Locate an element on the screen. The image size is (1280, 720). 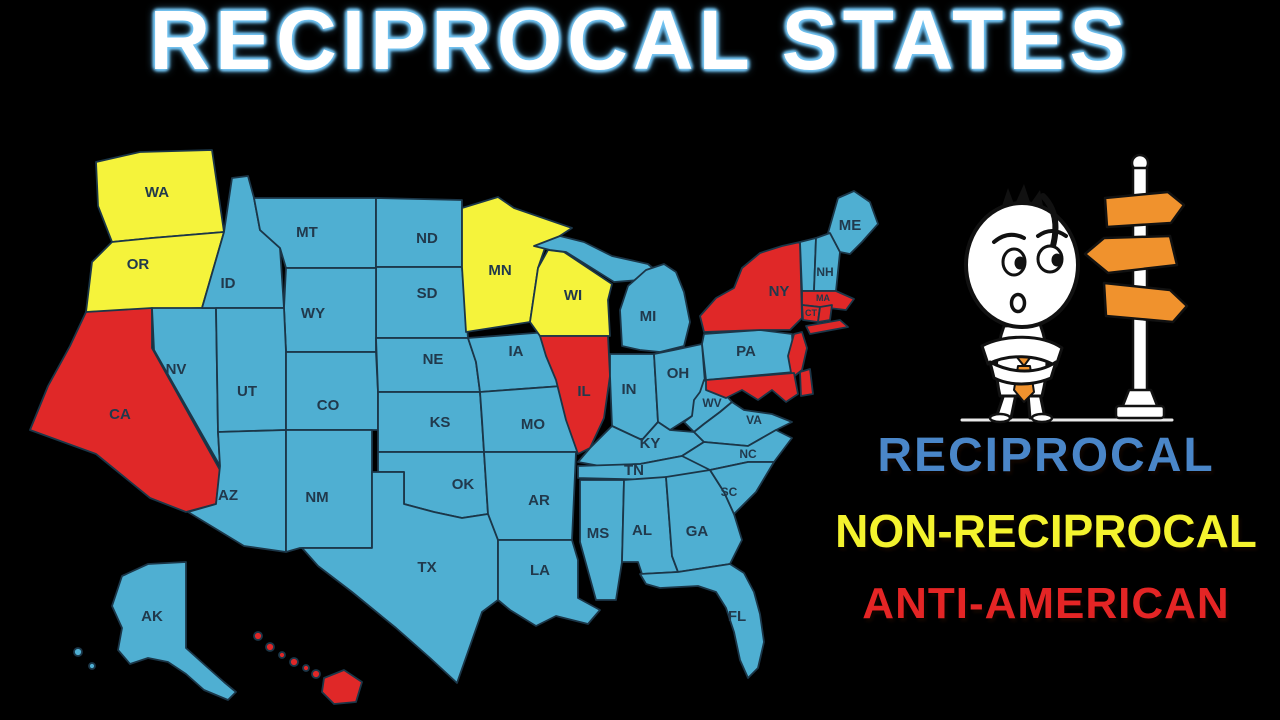
state-label: KS is located at coordinates (440, 422).